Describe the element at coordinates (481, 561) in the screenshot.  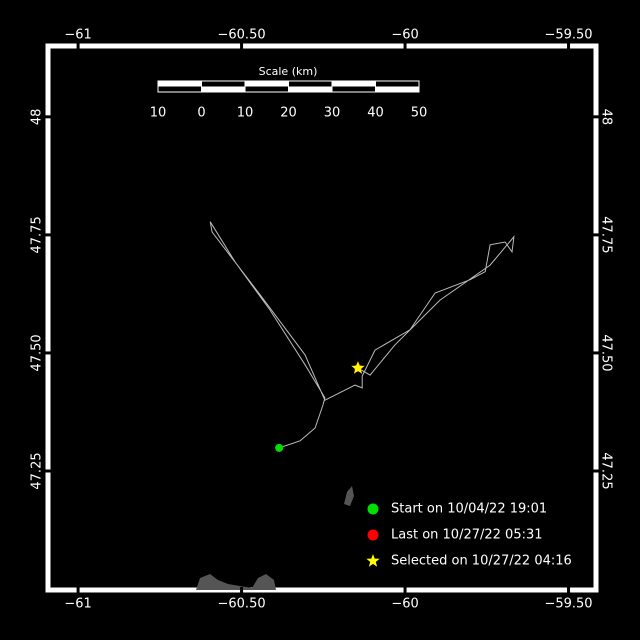
I see `legend-label: Selected on 10/27/22 04:16` at that location.